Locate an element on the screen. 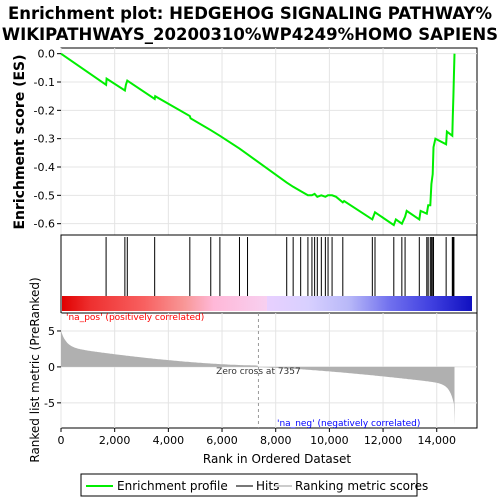 This screenshot has height=500, width=500. rank-x-tick-label: 12,000 is located at coordinates (383, 440).